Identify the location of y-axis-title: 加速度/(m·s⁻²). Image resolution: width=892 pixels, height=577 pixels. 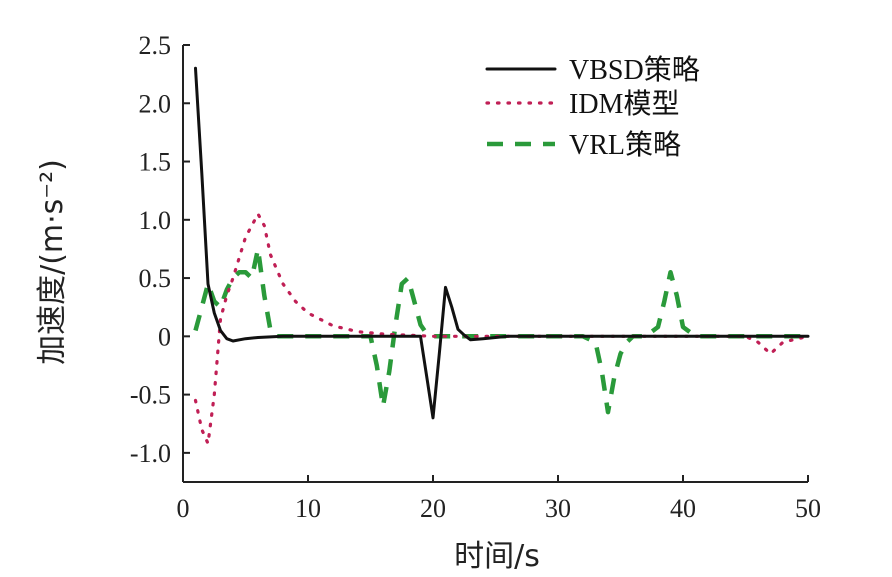
(52, 262).